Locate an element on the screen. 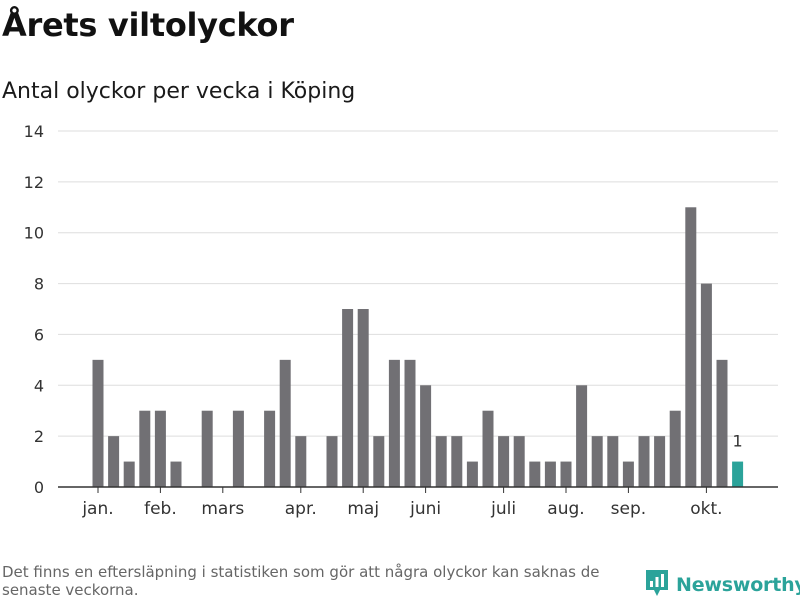 The width and height of the screenshot is (800, 602). x-axis: jan. feb. mars apr. maj juni juli aug. sep. okt. is located at coordinates (418, 502).